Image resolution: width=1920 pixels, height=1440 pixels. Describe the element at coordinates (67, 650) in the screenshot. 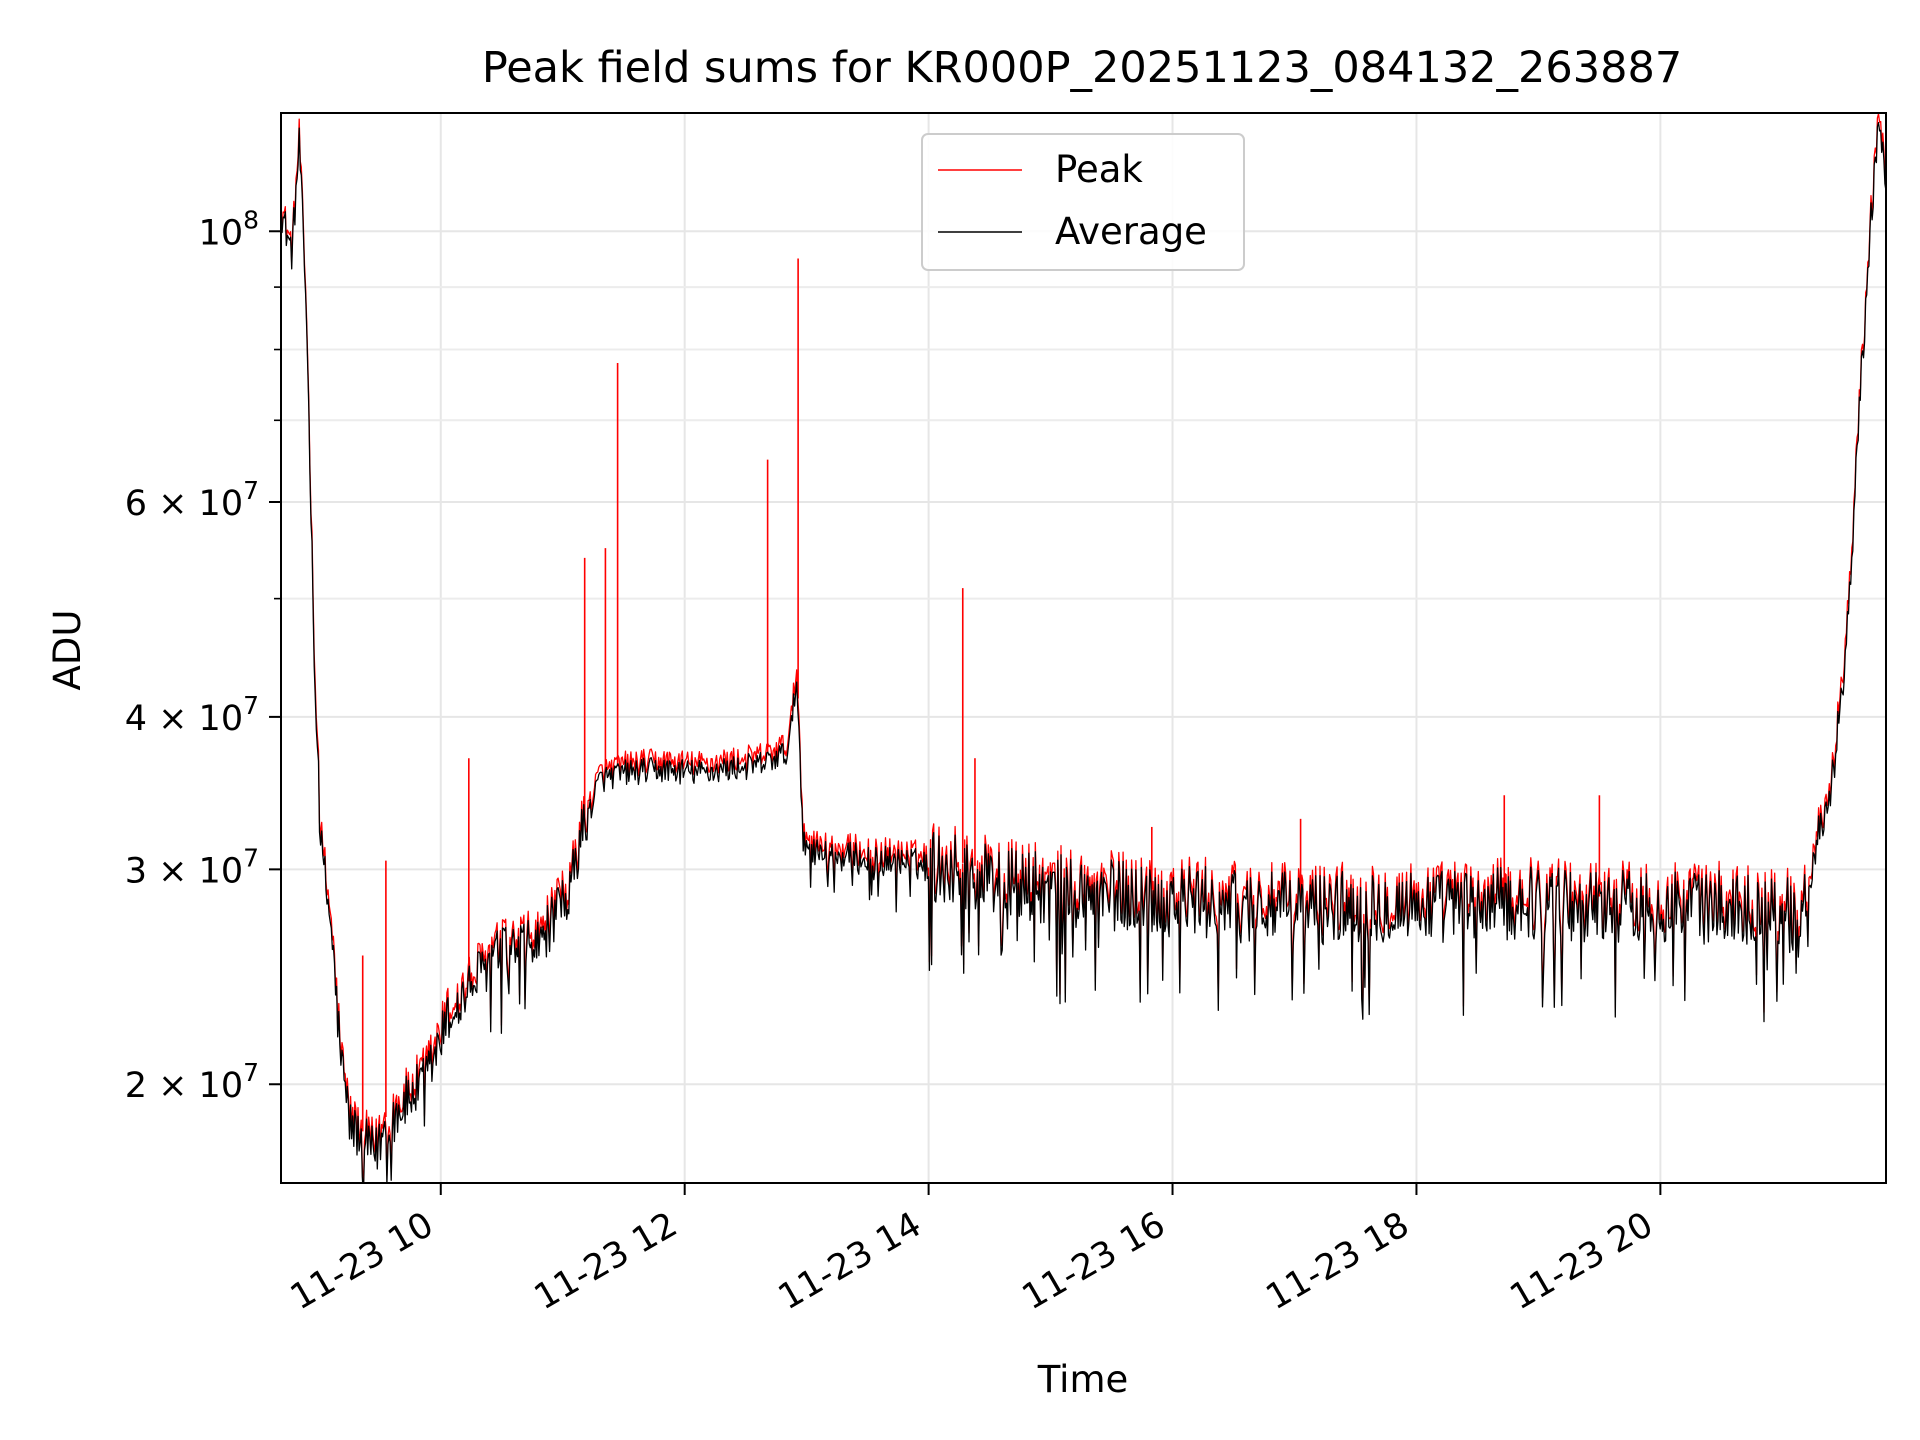

I see `y-axis-label: ADU` at that location.